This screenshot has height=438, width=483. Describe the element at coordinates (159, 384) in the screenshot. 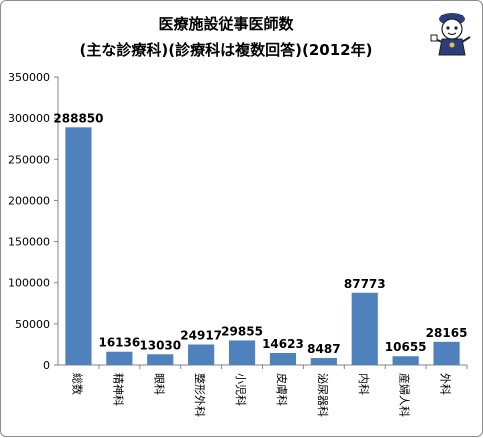

I see `x-tick-label: 眼科` at that location.